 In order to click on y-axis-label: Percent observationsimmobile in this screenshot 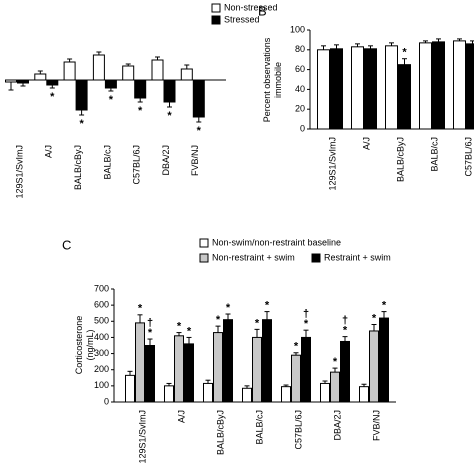, I will do `click(272, 79)`.